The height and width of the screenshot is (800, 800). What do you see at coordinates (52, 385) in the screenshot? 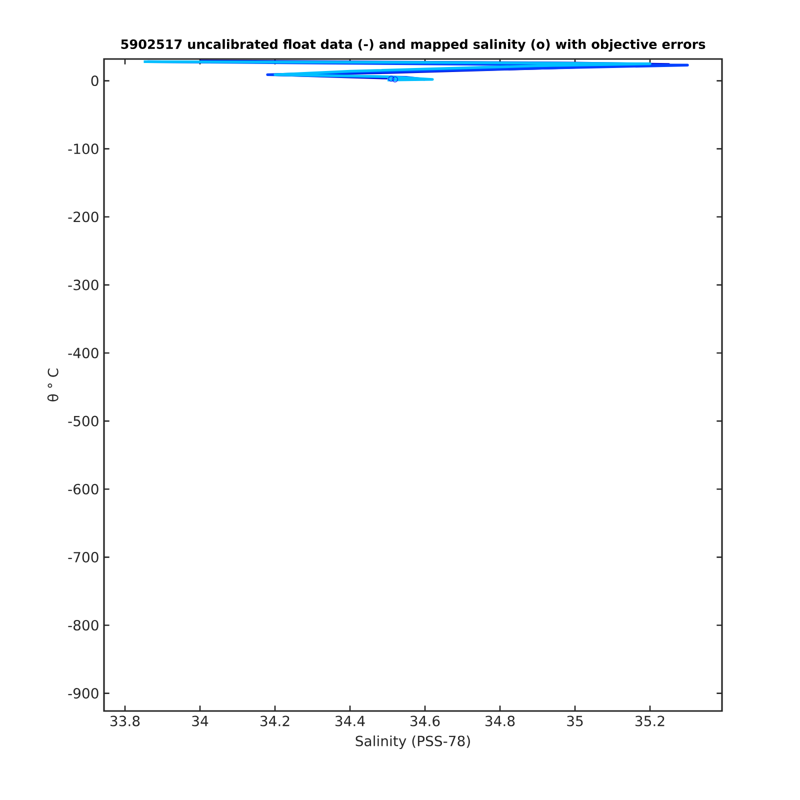
I see `y-axis-title: θ ° C` at bounding box center [52, 385].